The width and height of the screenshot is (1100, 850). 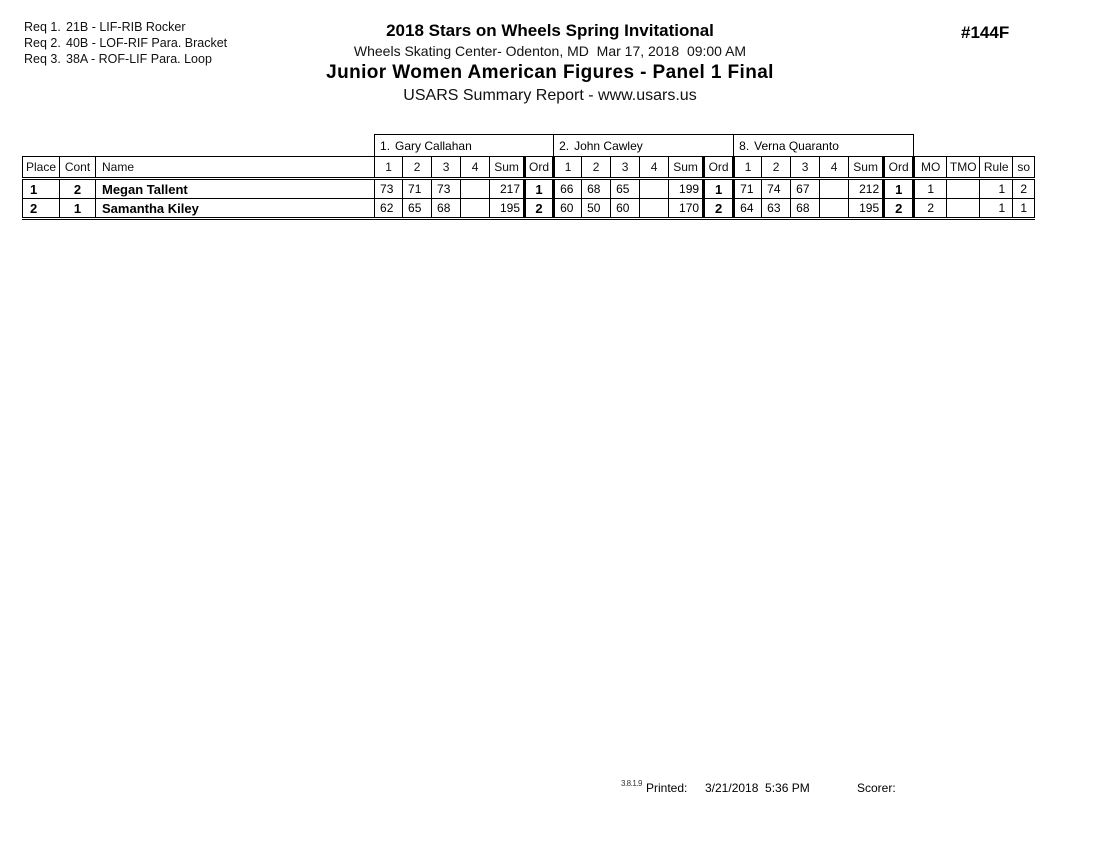 I want to click on col-header-tmo: TMO, so click(x=963, y=168).